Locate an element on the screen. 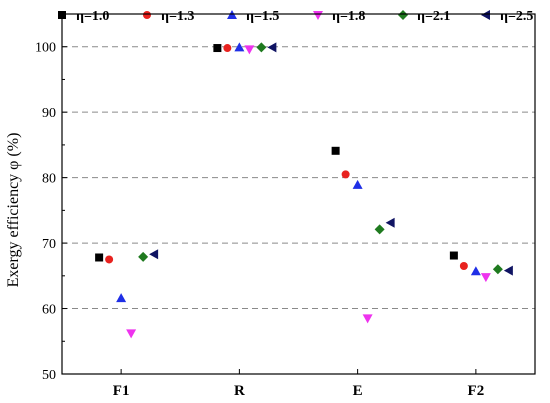  x-tick-label: R is located at coordinates (239, 391).